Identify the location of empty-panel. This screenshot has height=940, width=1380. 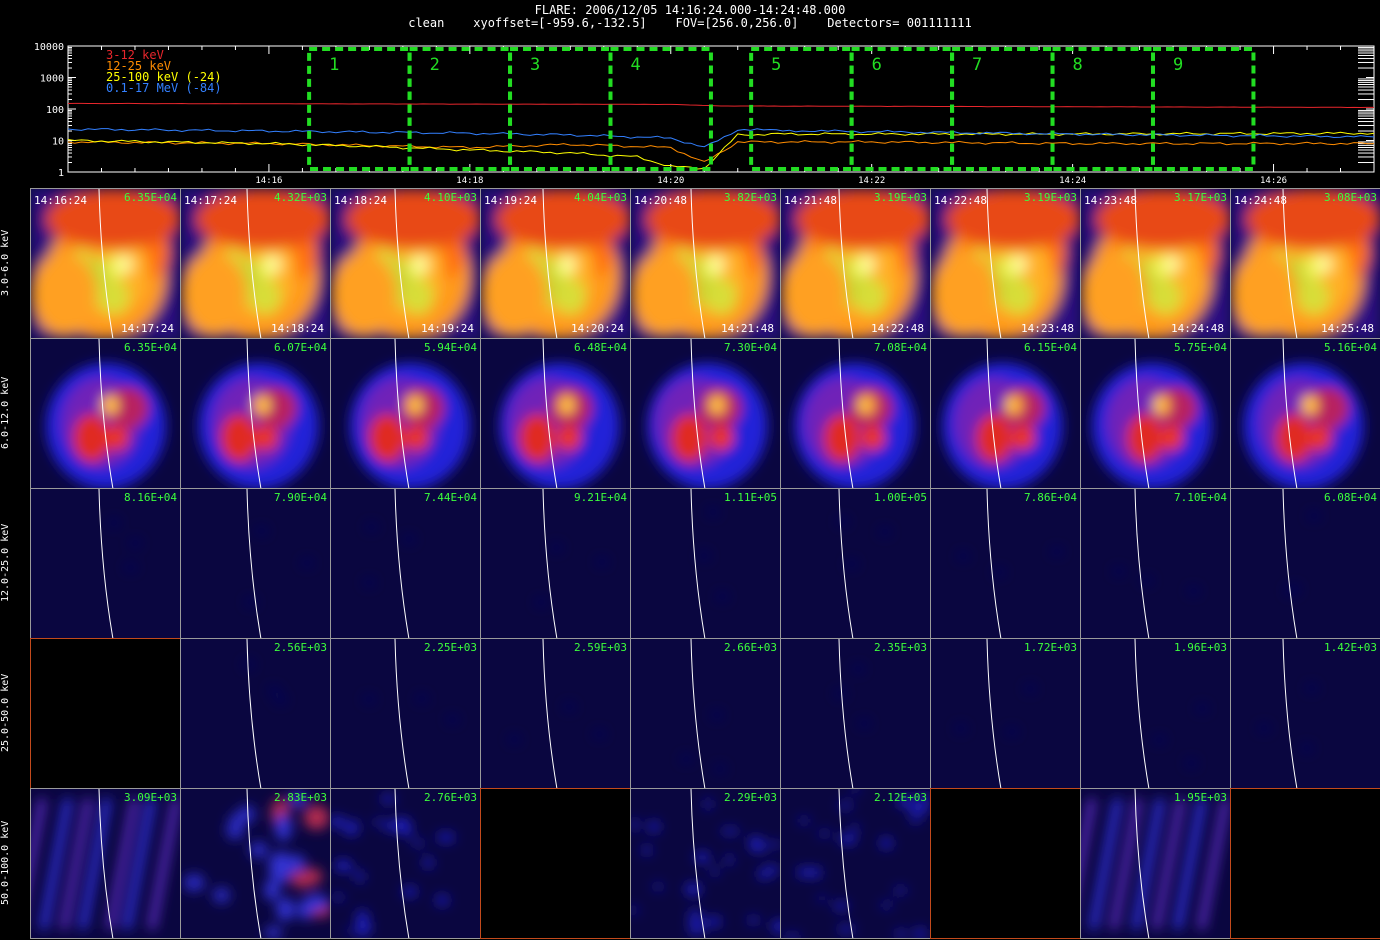
(105, 713).